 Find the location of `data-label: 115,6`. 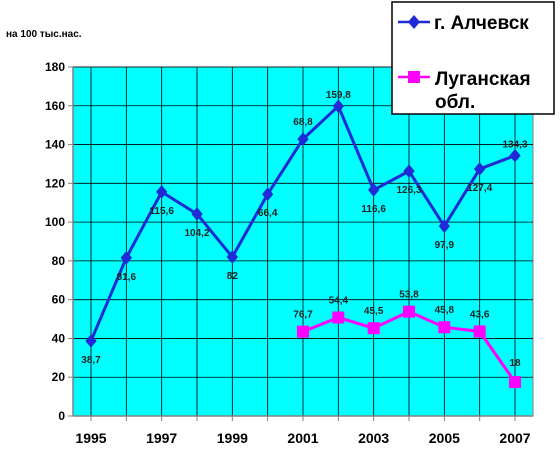

data-label: 115,6 is located at coordinates (161, 211).